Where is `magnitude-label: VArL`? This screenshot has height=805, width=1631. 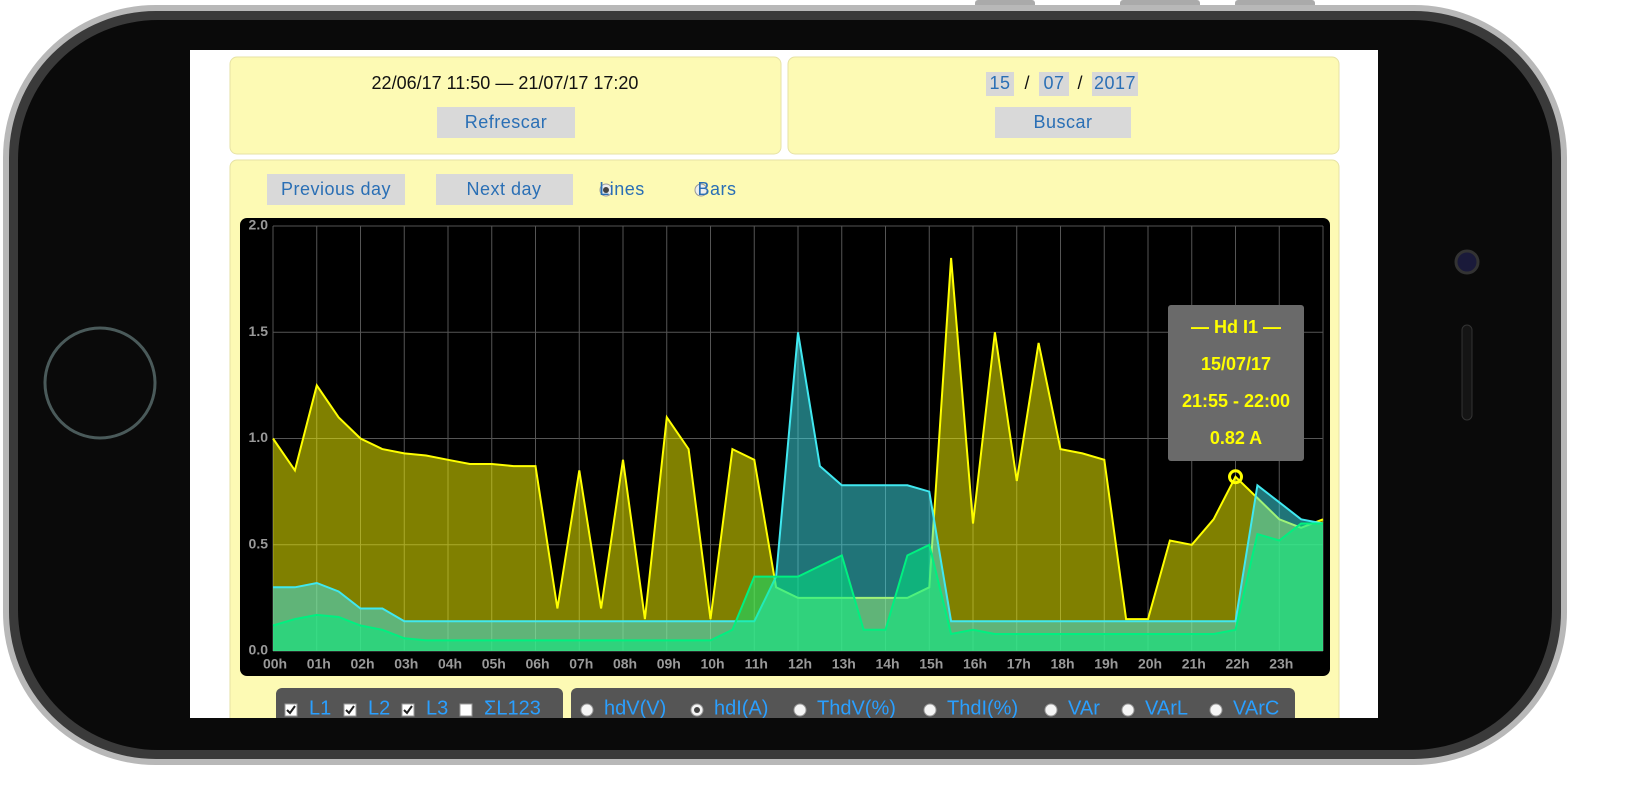
magnitude-label: VArL is located at coordinates (1166, 708).